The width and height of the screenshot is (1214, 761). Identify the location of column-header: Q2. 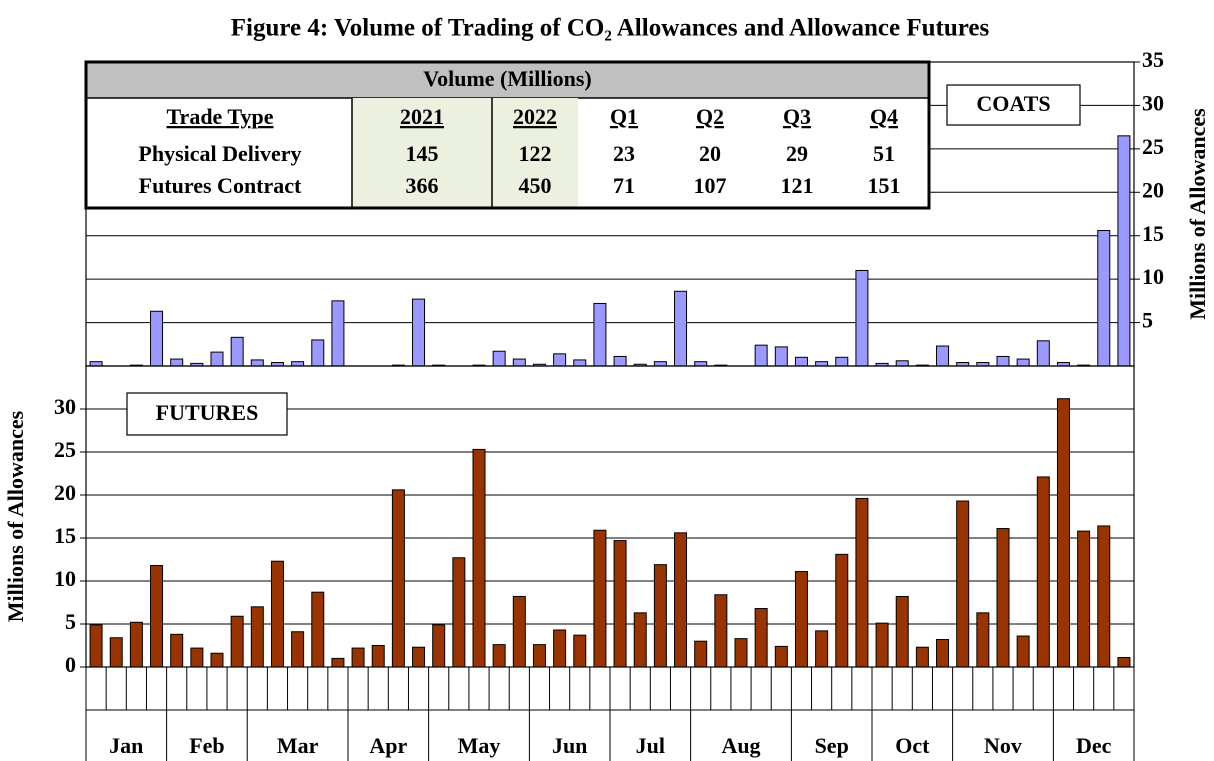
(710, 116).